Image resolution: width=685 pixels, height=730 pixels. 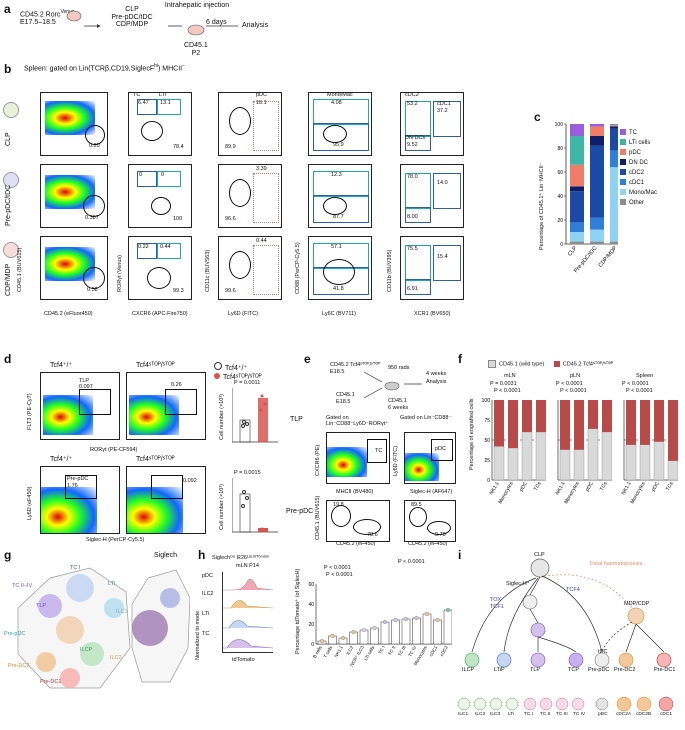 I want to click on d-p-top: P = 0.0011, so click(x=247, y=383).